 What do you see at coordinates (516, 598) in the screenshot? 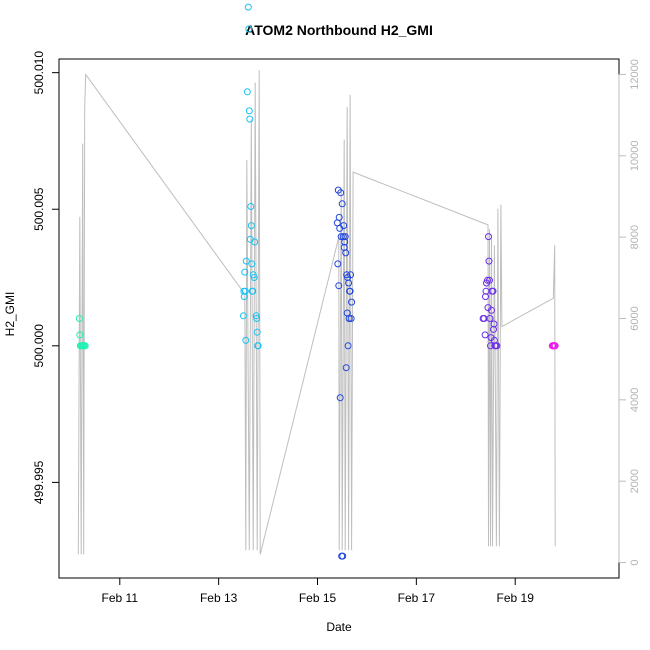
I see `x-tick-label: Feb 19` at bounding box center [516, 598].